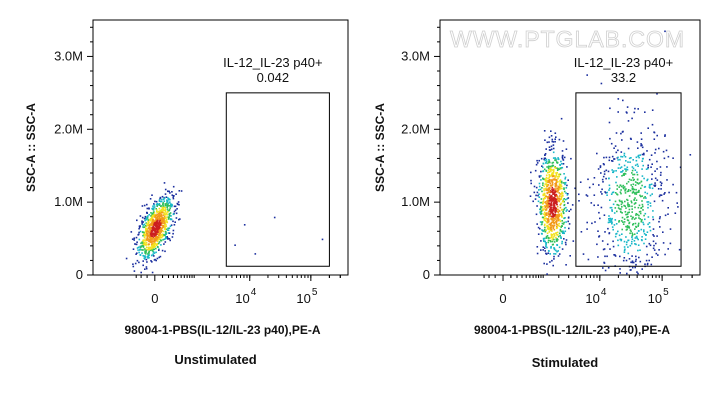 The height and width of the screenshot is (402, 722). I want to click on condition-label: Stimulated, so click(565, 362).